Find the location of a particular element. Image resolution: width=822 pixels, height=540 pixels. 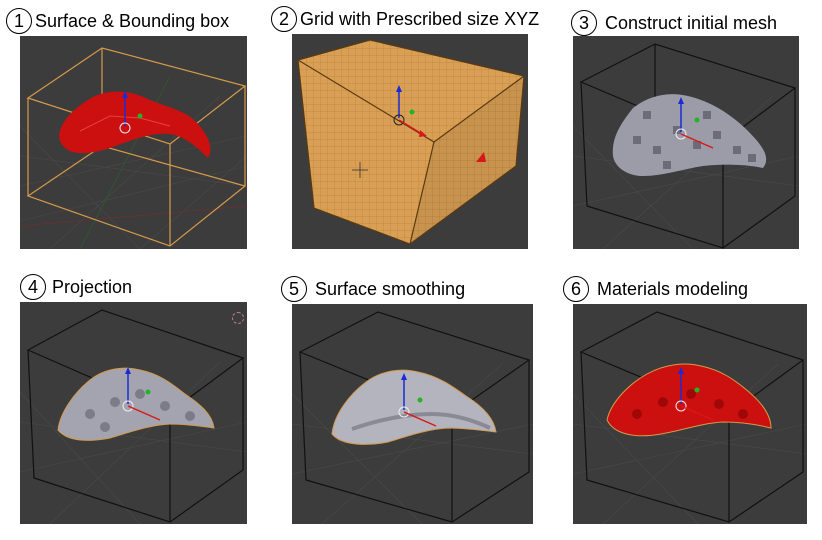

step-1-label: 1 Surface & Bounding box is located at coordinates (117, 21).